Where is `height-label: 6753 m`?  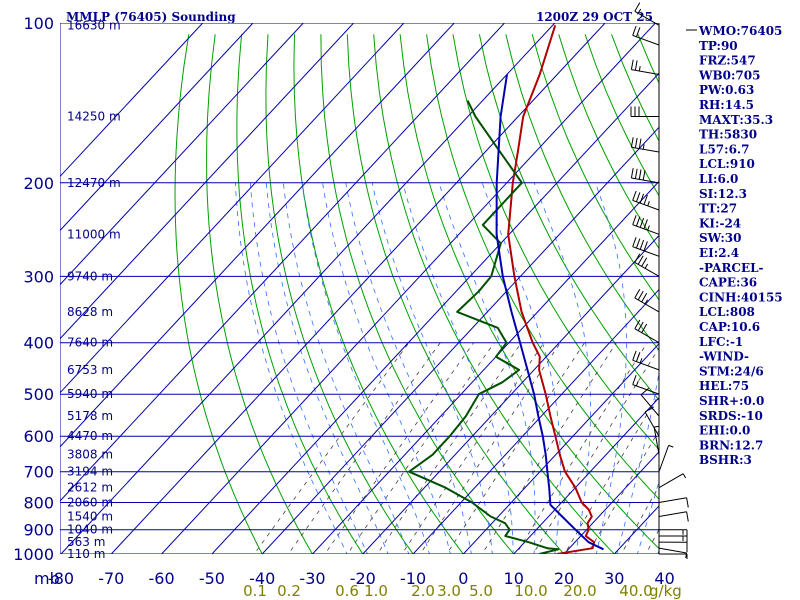 height-label: 6753 m is located at coordinates (90, 370).